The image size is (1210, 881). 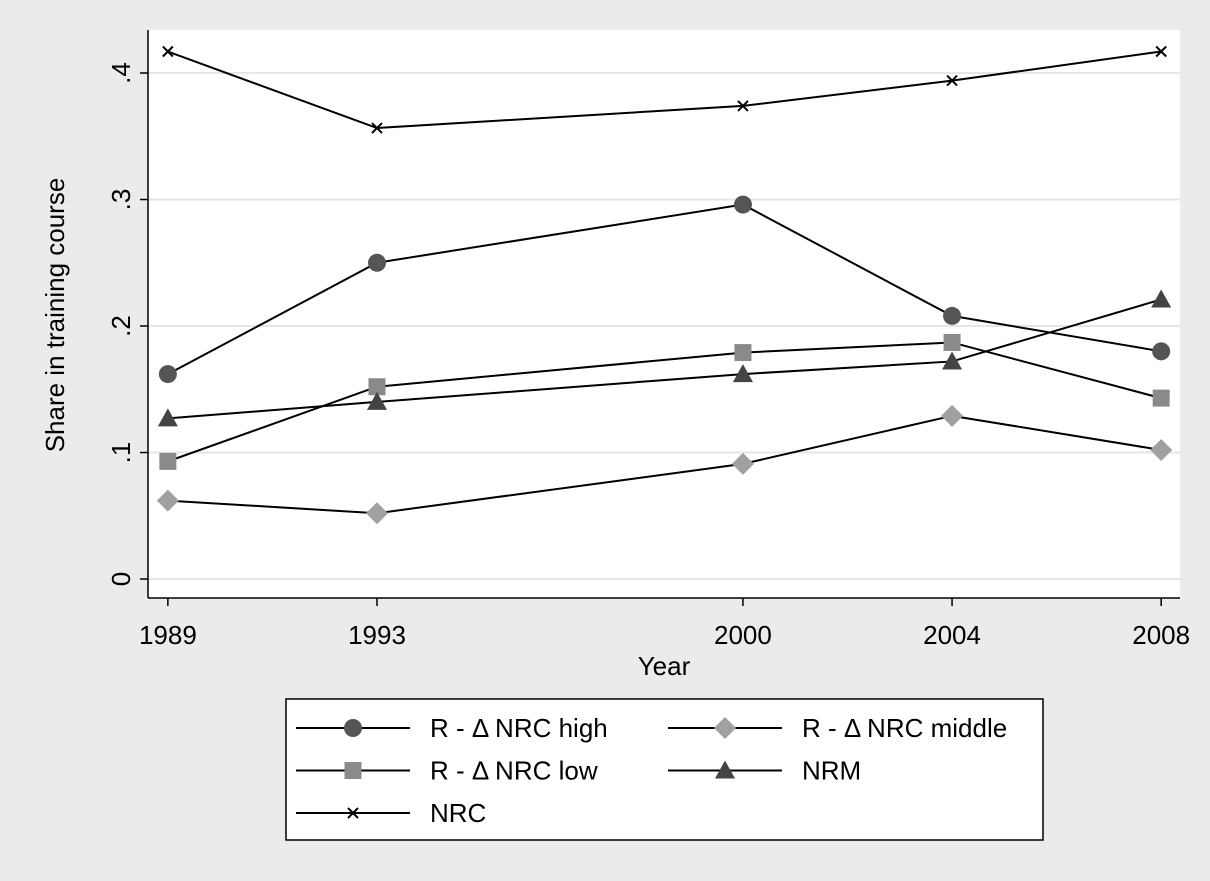 What do you see at coordinates (1161, 635) in the screenshot?
I see `x-tick-label: 2008` at bounding box center [1161, 635].